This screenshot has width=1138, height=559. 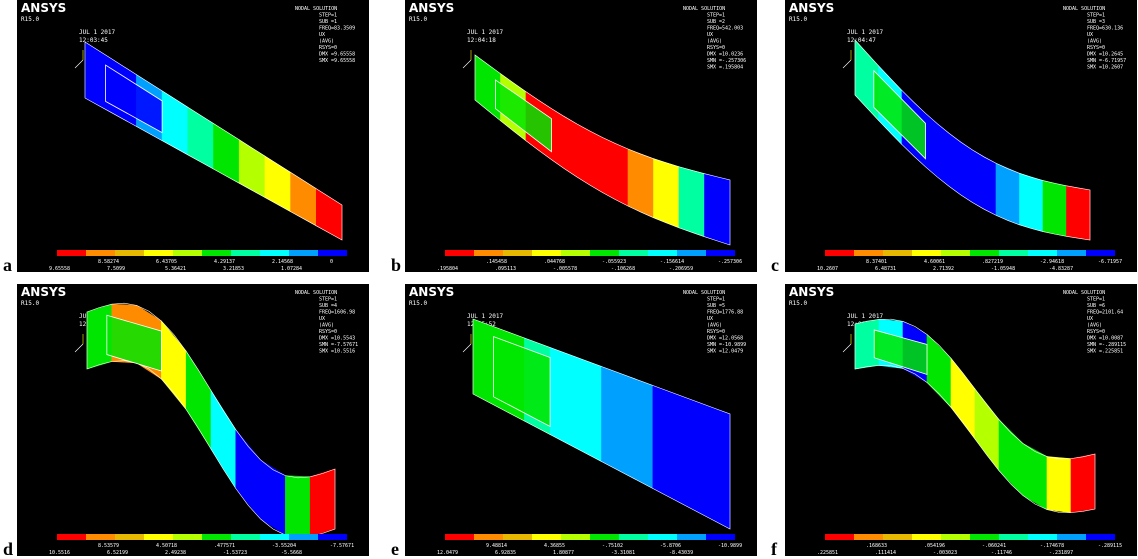 I want to click on legend-label: .095113, so click(x=505, y=269).